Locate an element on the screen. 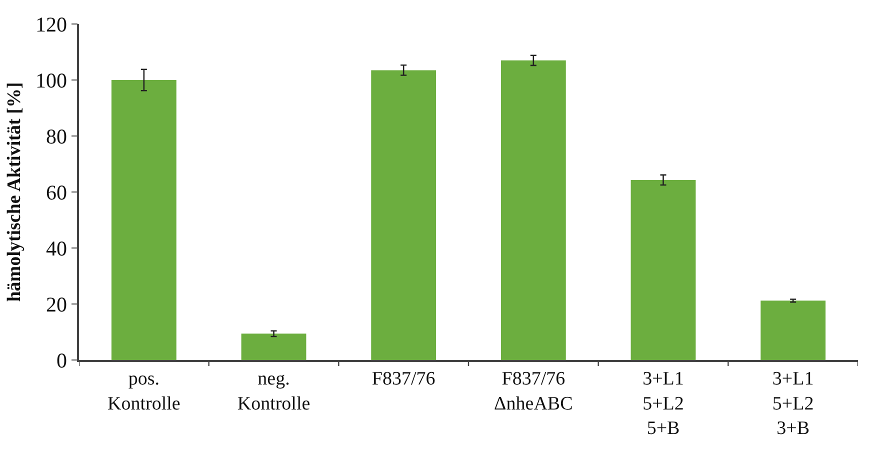 Image resolution: width=878 pixels, height=455 pixels. x-tick-label: 3+L1 5+L2 3+B is located at coordinates (793, 403).